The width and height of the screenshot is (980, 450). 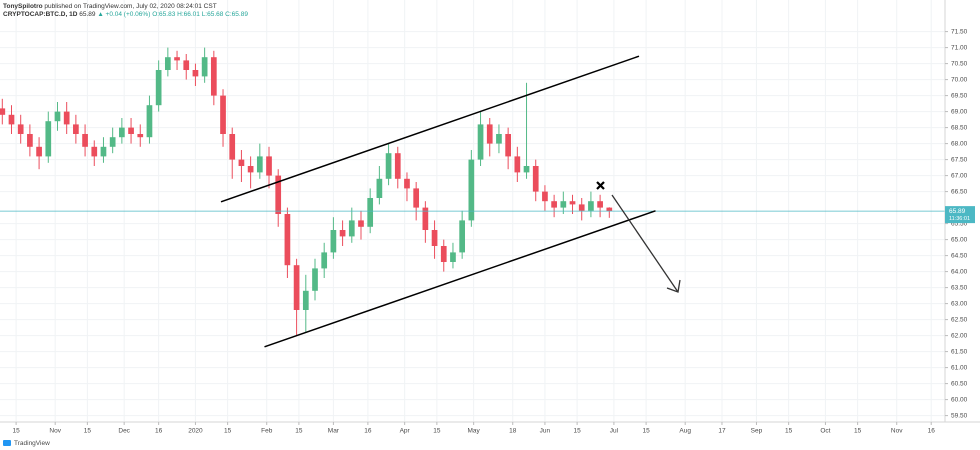 What do you see at coordinates (959, 415) in the screenshot?
I see `y-tick-label: 59.50` at bounding box center [959, 415].